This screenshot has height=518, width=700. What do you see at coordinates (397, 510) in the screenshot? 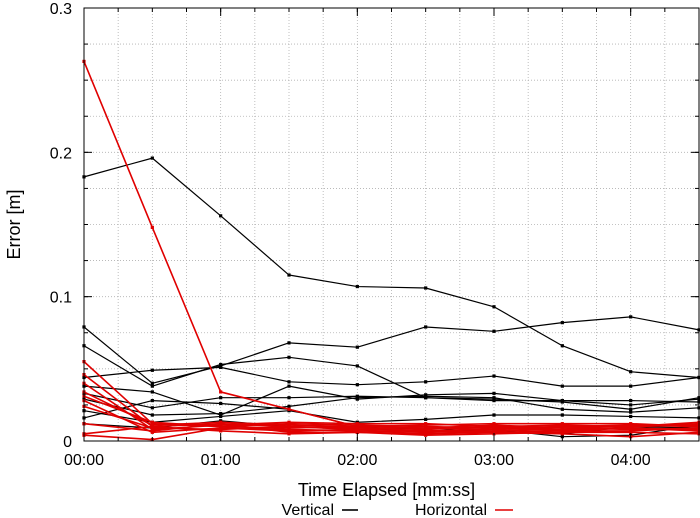
I see `legend: Vertical Horizontal` at bounding box center [397, 510].